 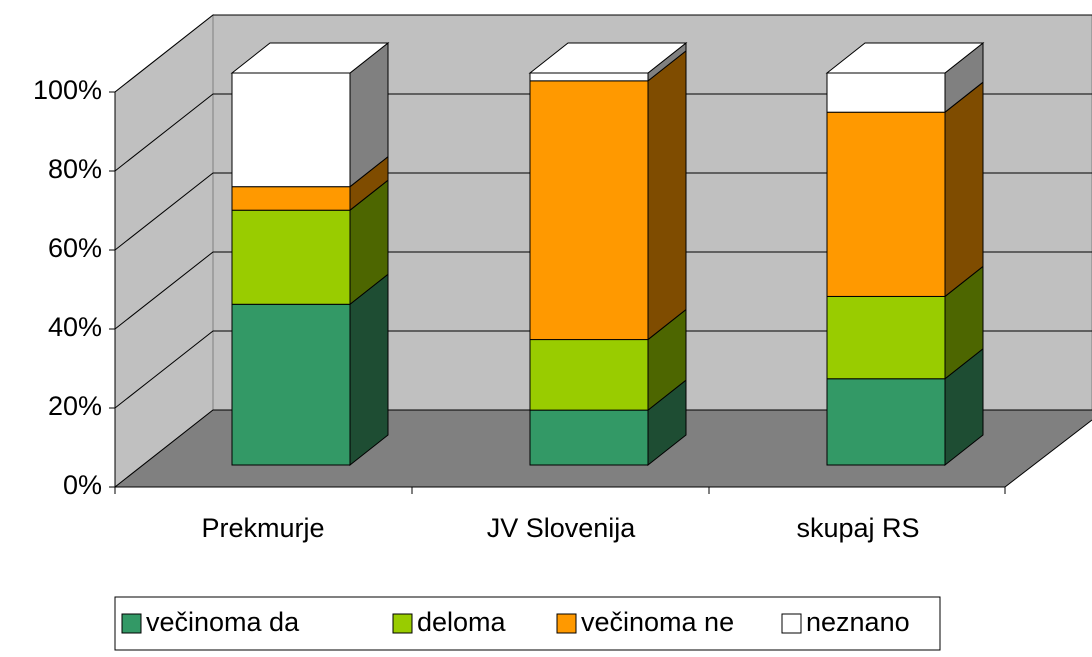 What do you see at coordinates (223, 622) in the screenshot?
I see `legend-label: večinoma da` at bounding box center [223, 622].